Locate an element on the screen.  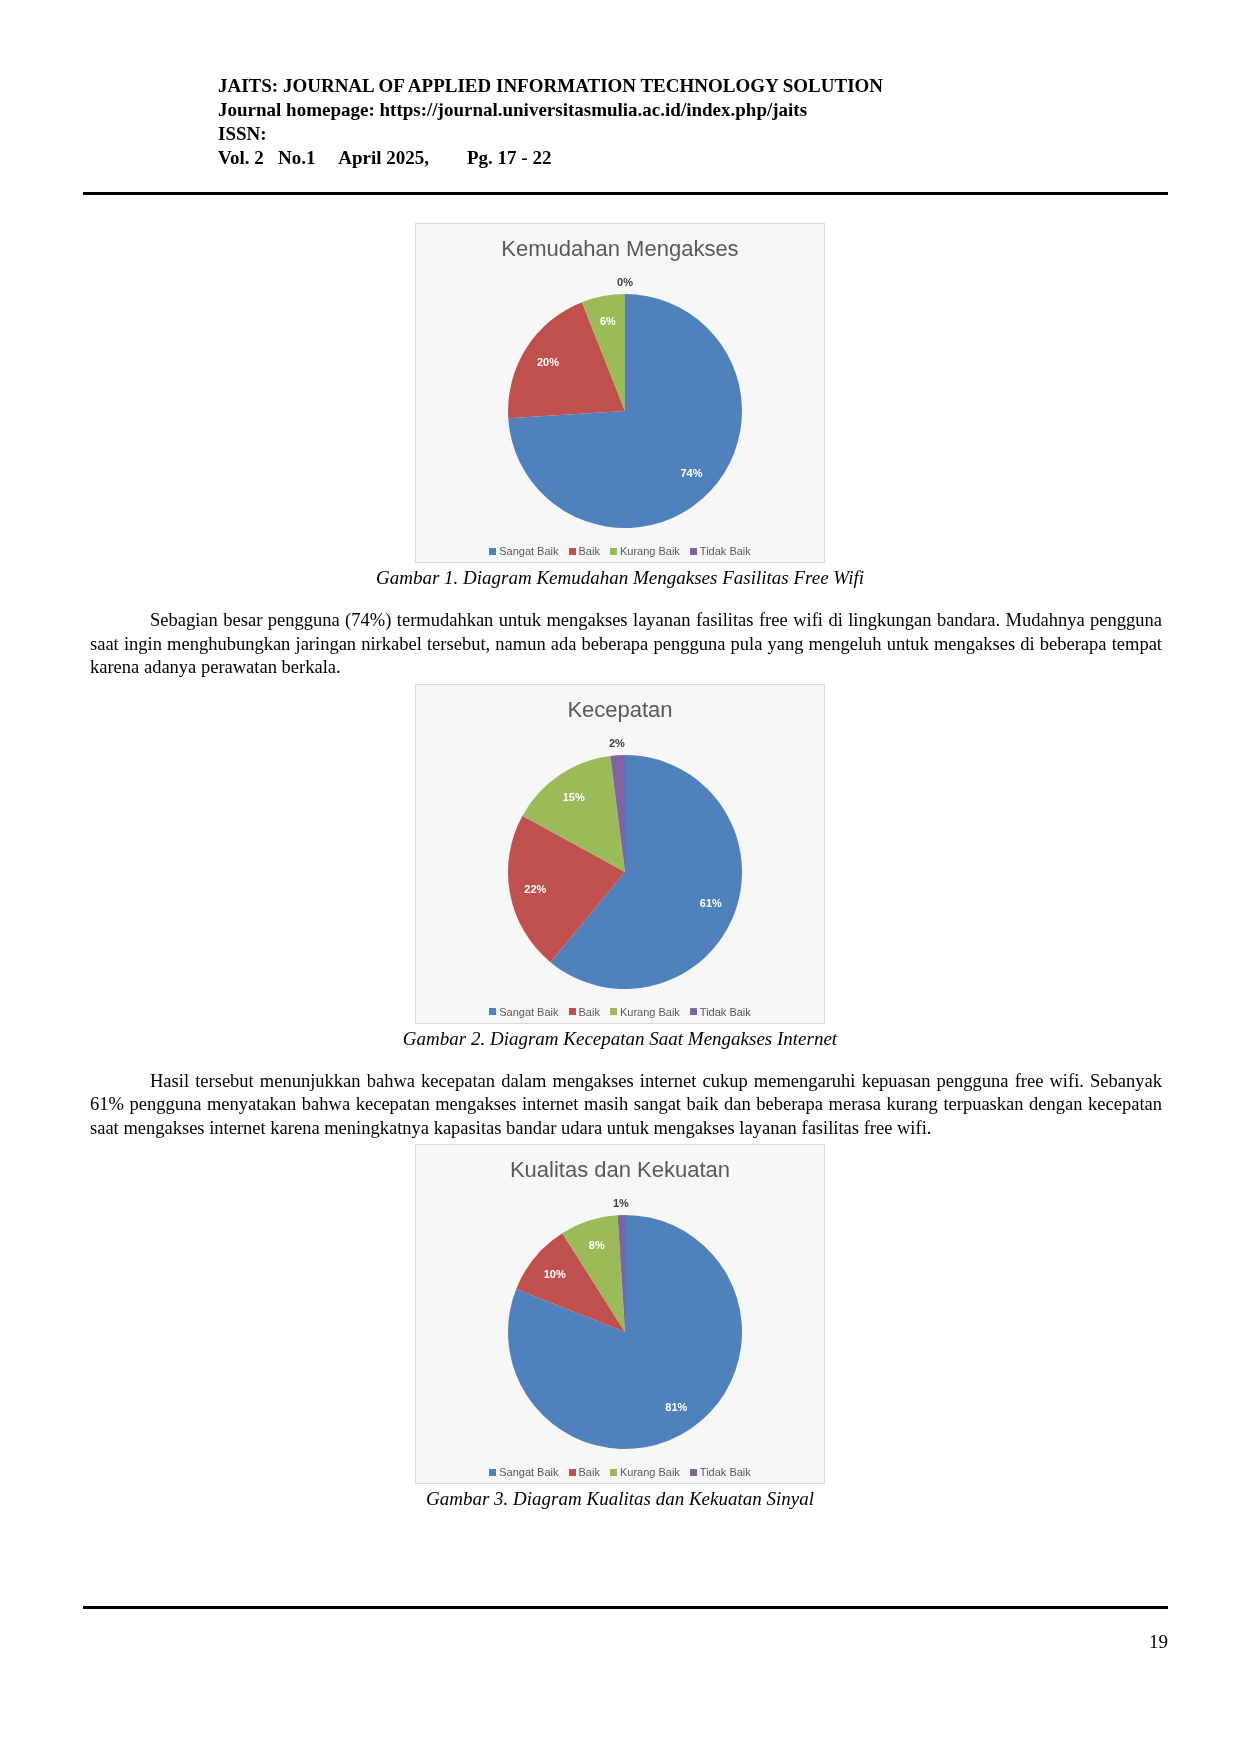
text: Journal homepage: https://journal.universitasmulia.ac.id/index.php/jaits is located at coordinates (513, 110).